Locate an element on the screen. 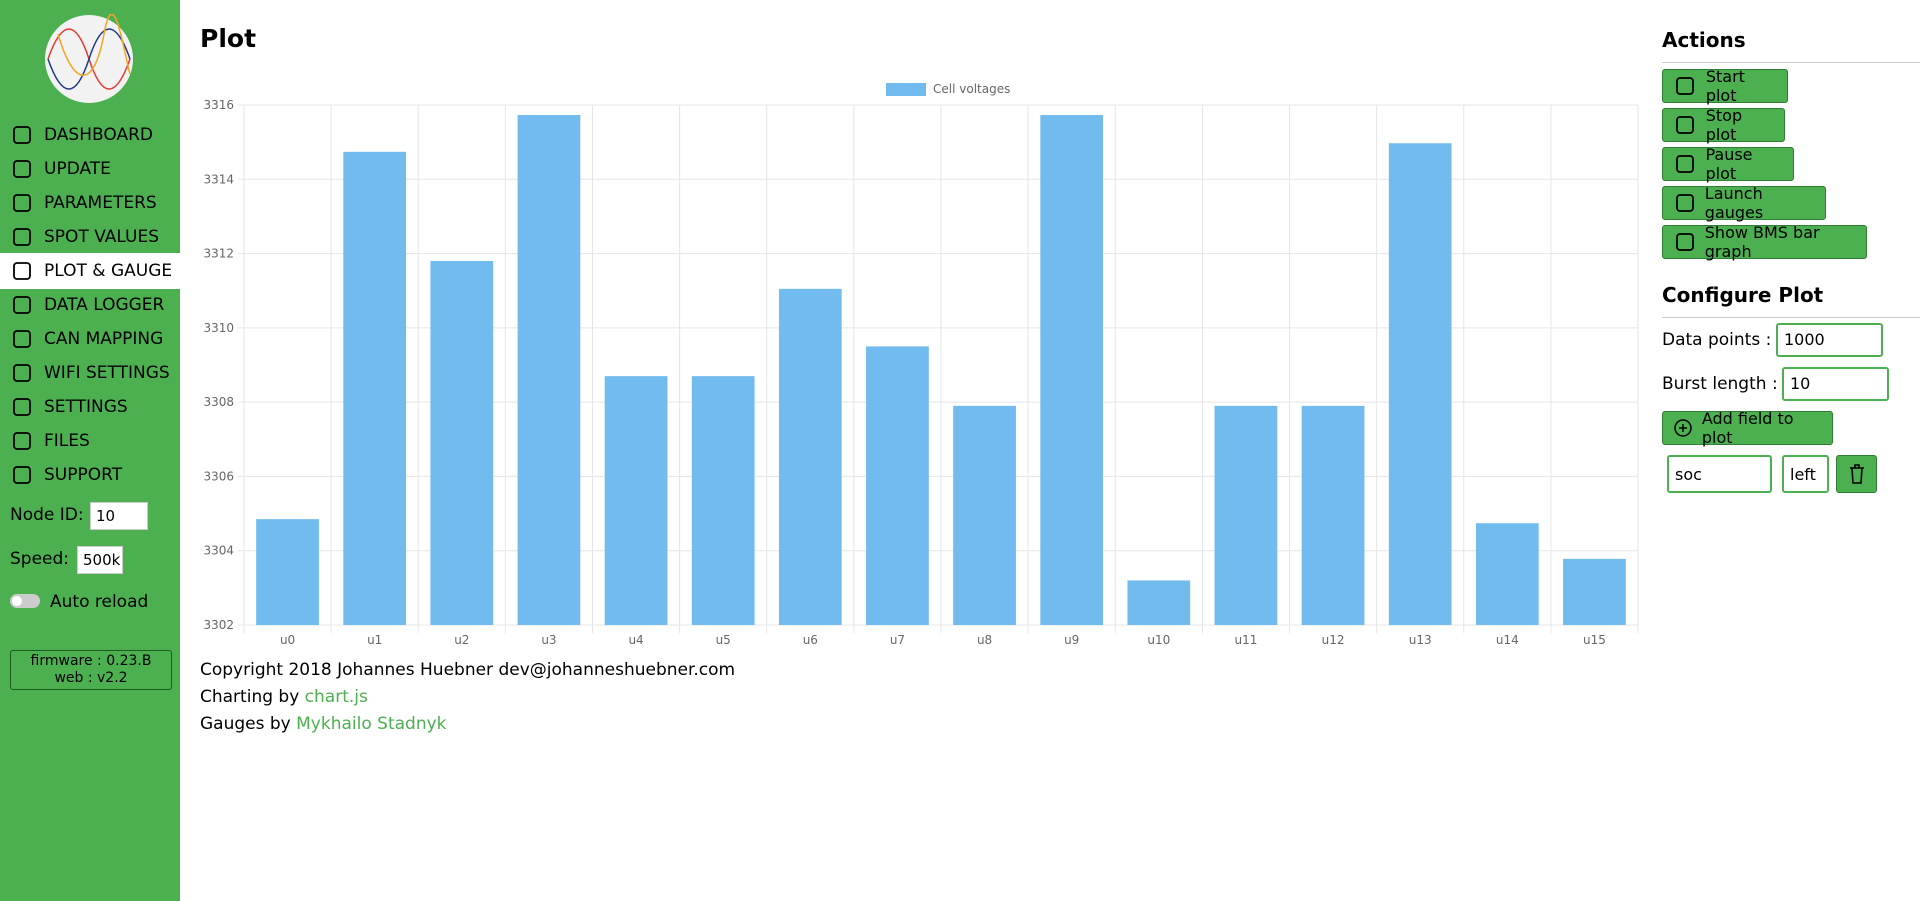 The image size is (1920, 901). nav-label: CAN MAPPING is located at coordinates (104, 339).